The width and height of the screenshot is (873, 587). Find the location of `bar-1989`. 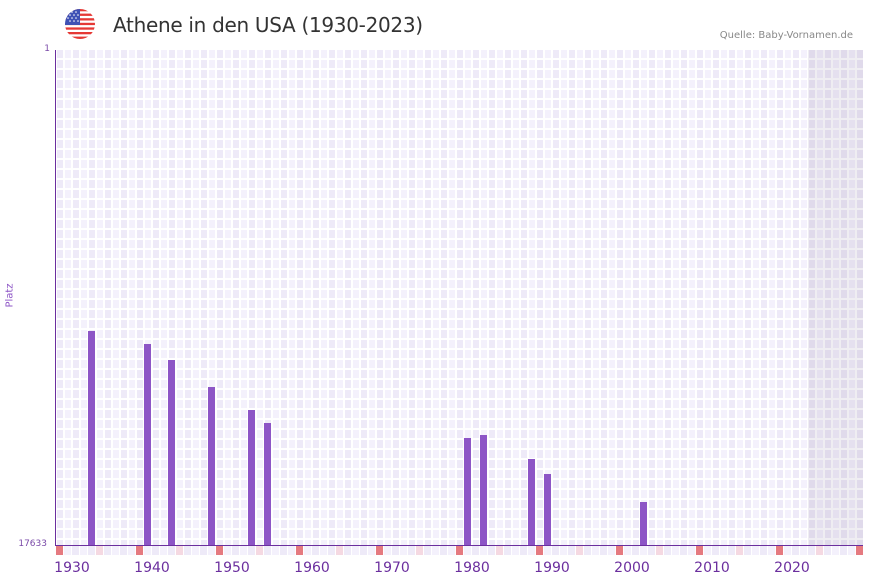

bar-1989 is located at coordinates (547, 509).